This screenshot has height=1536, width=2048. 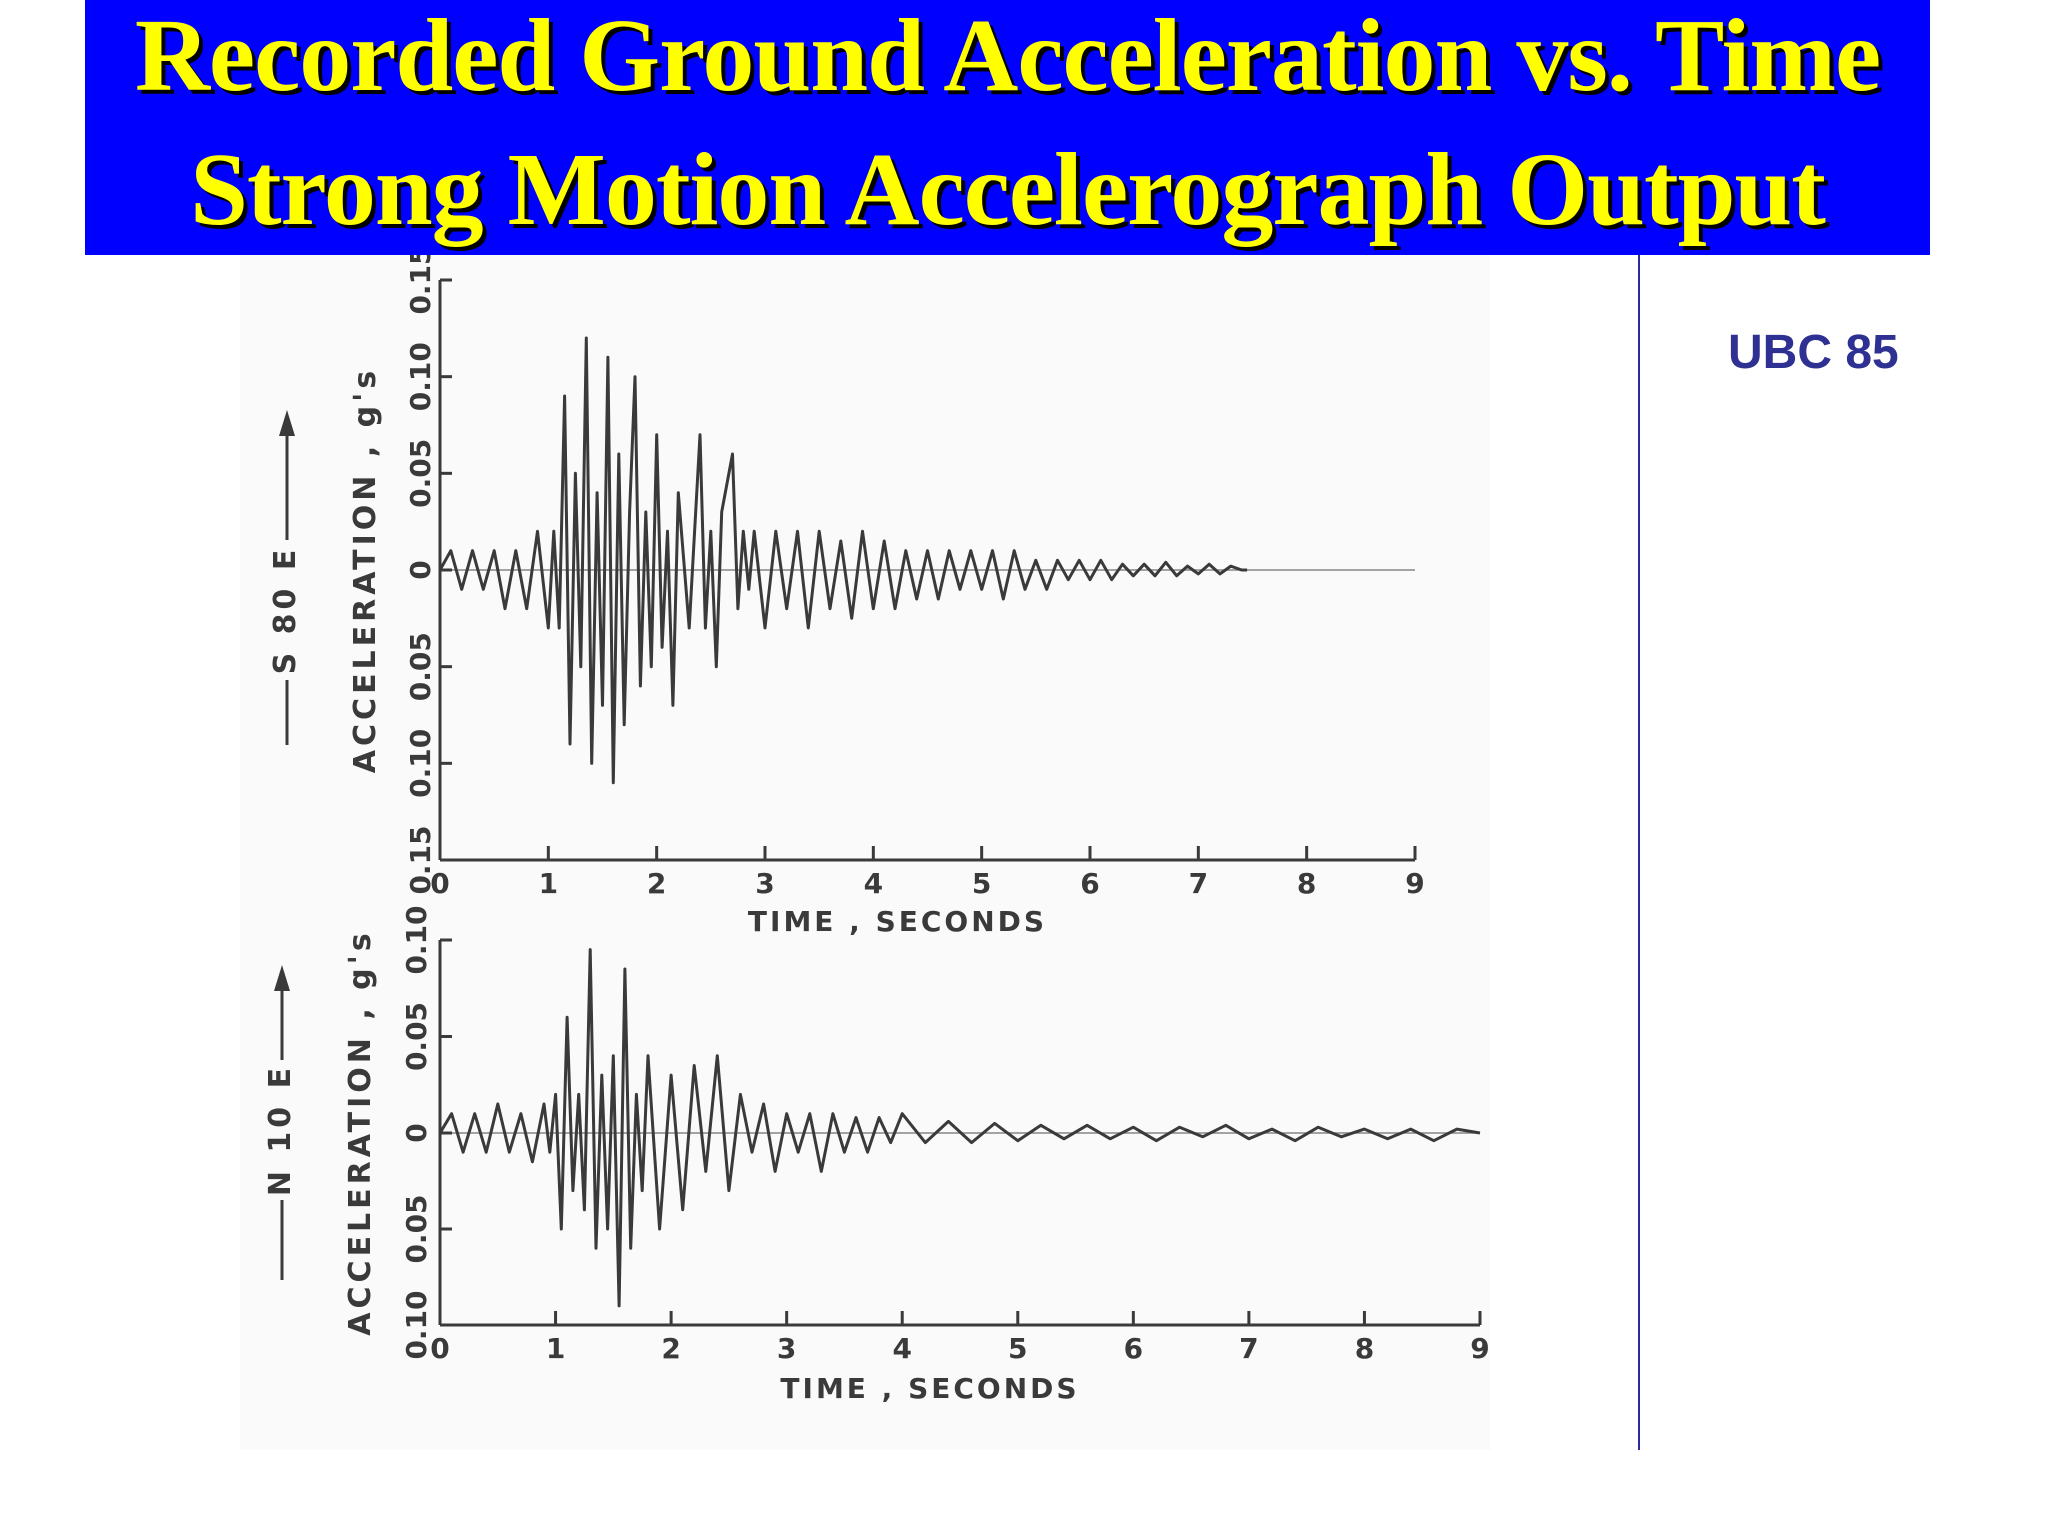 What do you see at coordinates (1007, 56) in the screenshot?
I see `title-line-1: Recorded Ground Acceleration vs. Time` at bounding box center [1007, 56].